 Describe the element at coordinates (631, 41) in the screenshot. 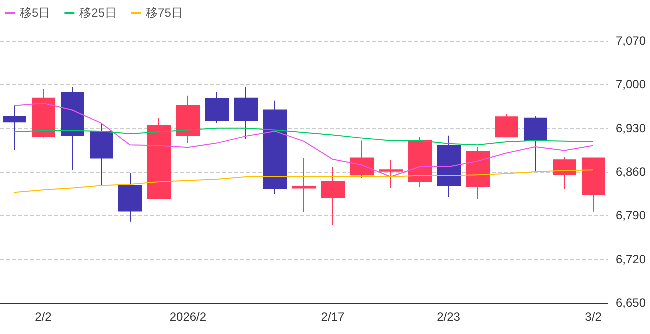

I see `y-tick-label: 7,070` at that location.